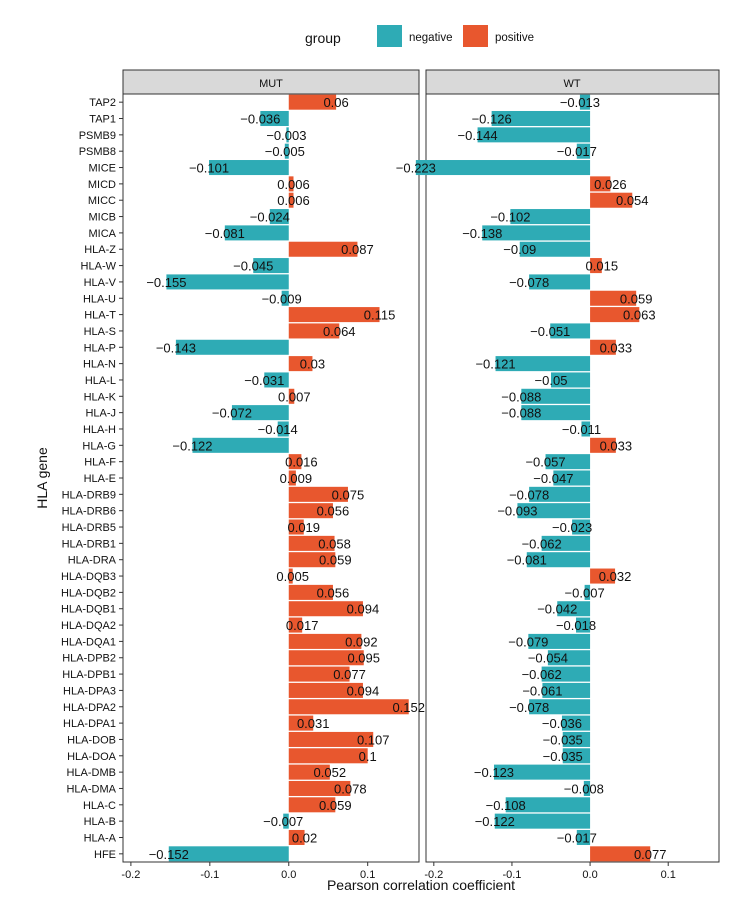 This screenshot has width=748, height=897. I want to click on bar-wt-hla-dob, so click(576, 739).